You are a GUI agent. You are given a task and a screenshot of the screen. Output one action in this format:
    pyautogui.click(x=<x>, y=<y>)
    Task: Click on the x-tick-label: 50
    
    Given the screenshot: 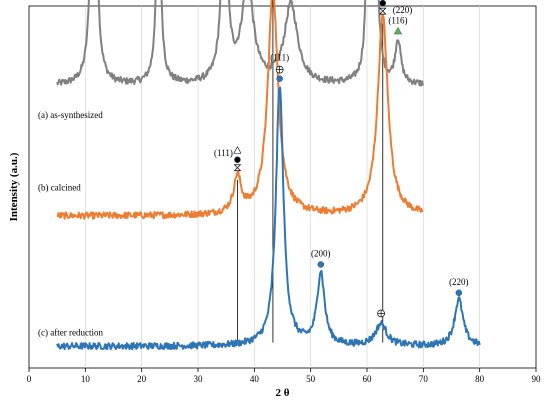 What is the action you would take?
    pyautogui.click(x=311, y=379)
    